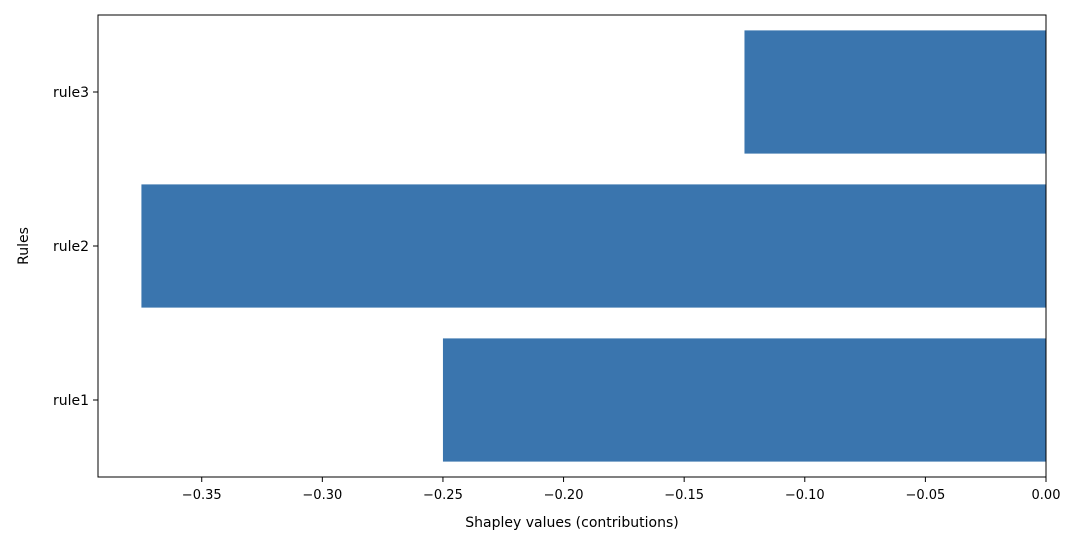 Image resolution: width=1080 pixels, height=548 pixels. Describe the element at coordinates (202, 495) in the screenshot. I see `x-tick-label: −0.35` at that location.